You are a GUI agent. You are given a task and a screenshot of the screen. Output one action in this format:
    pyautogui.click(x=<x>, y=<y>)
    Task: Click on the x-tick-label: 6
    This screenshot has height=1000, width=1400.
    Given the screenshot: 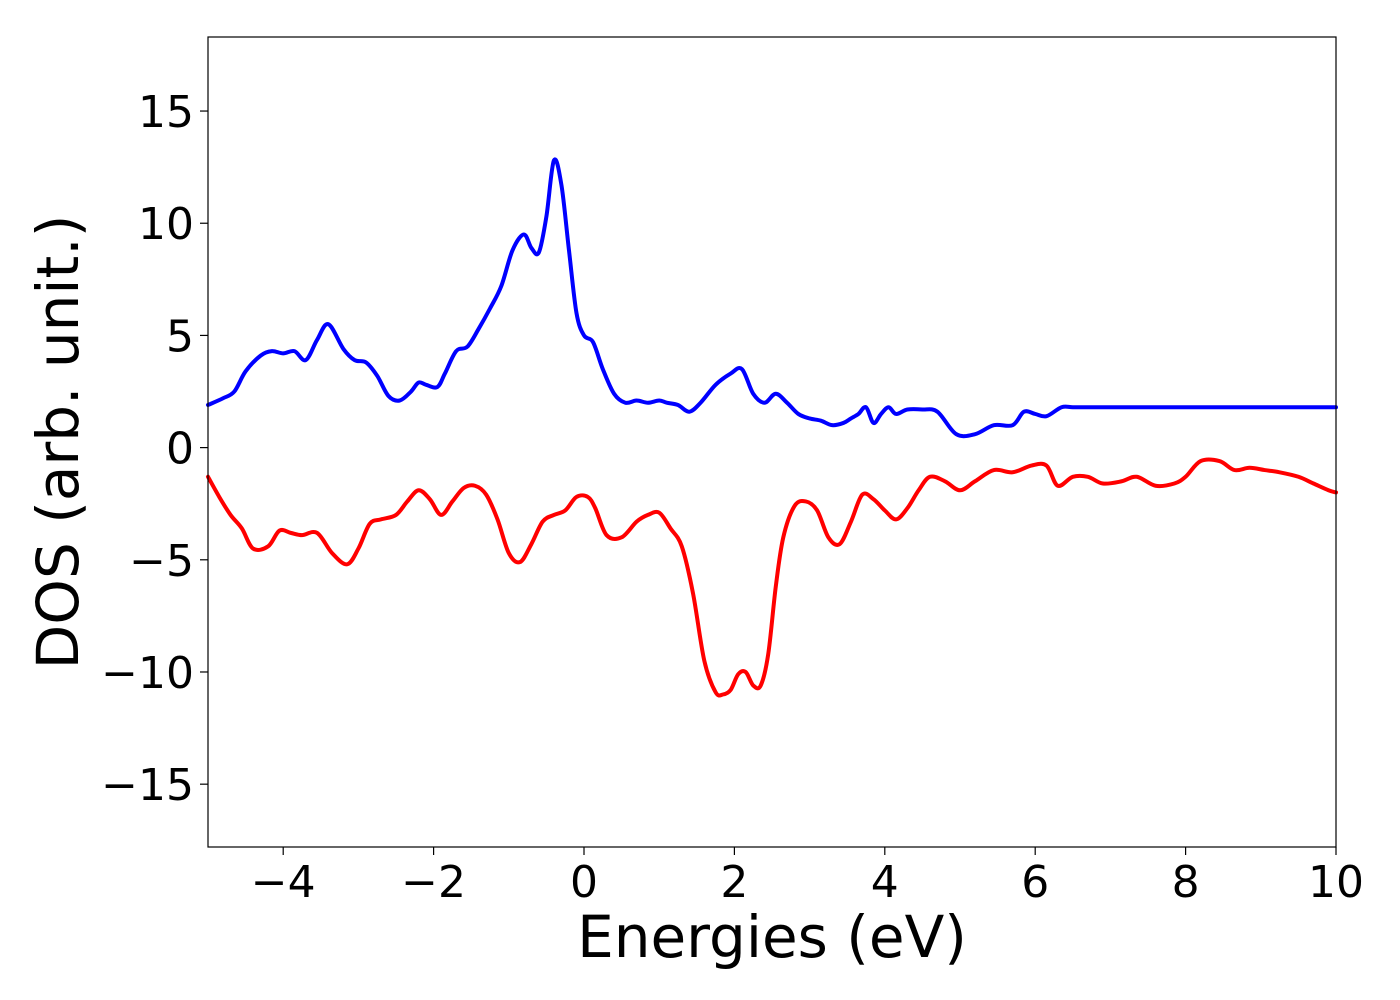 What is the action you would take?
    pyautogui.click(x=1035, y=882)
    